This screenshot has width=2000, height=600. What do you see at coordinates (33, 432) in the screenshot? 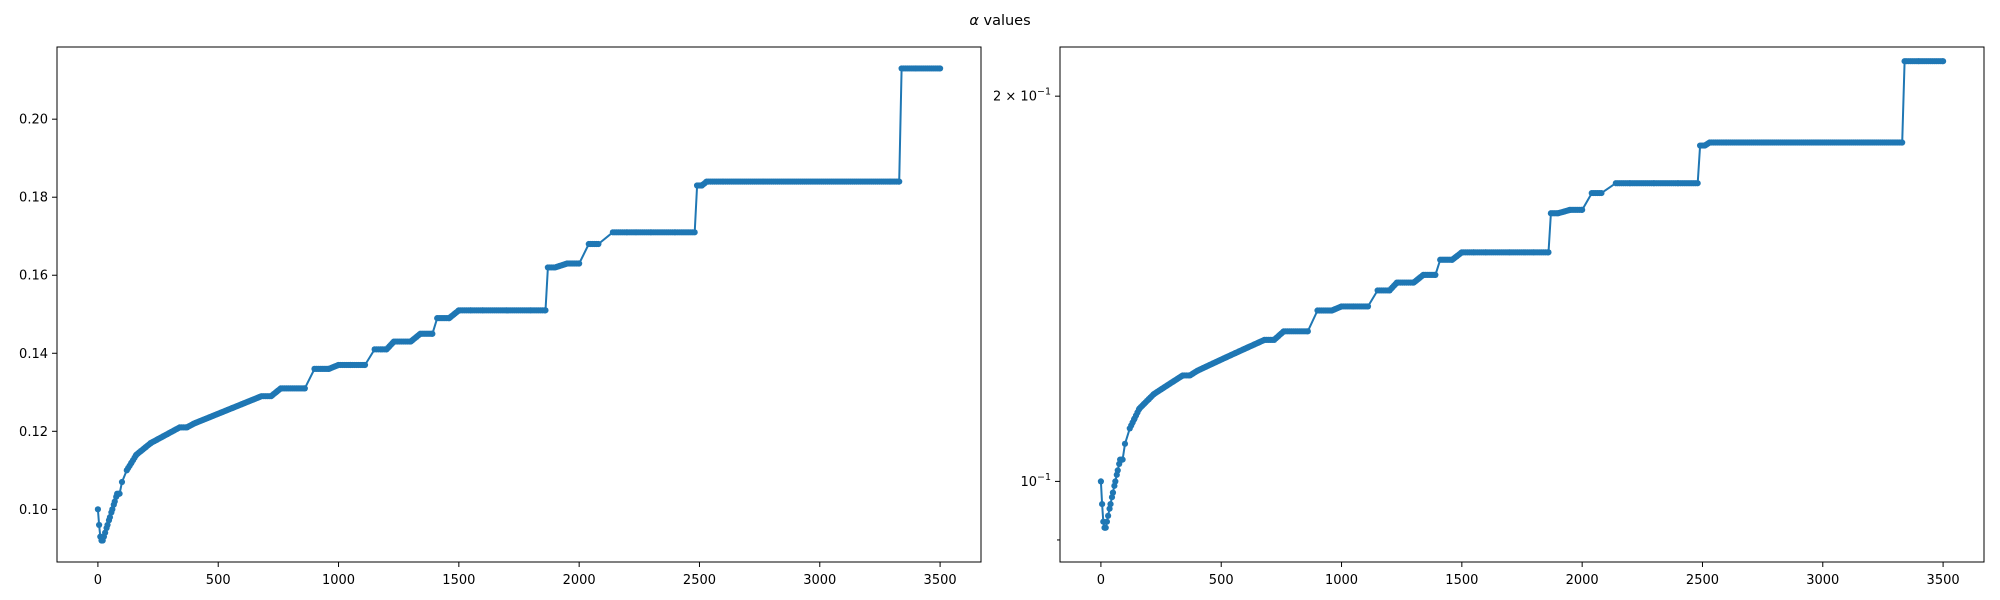
I see `y-tick-label: 0.12` at bounding box center [33, 432].